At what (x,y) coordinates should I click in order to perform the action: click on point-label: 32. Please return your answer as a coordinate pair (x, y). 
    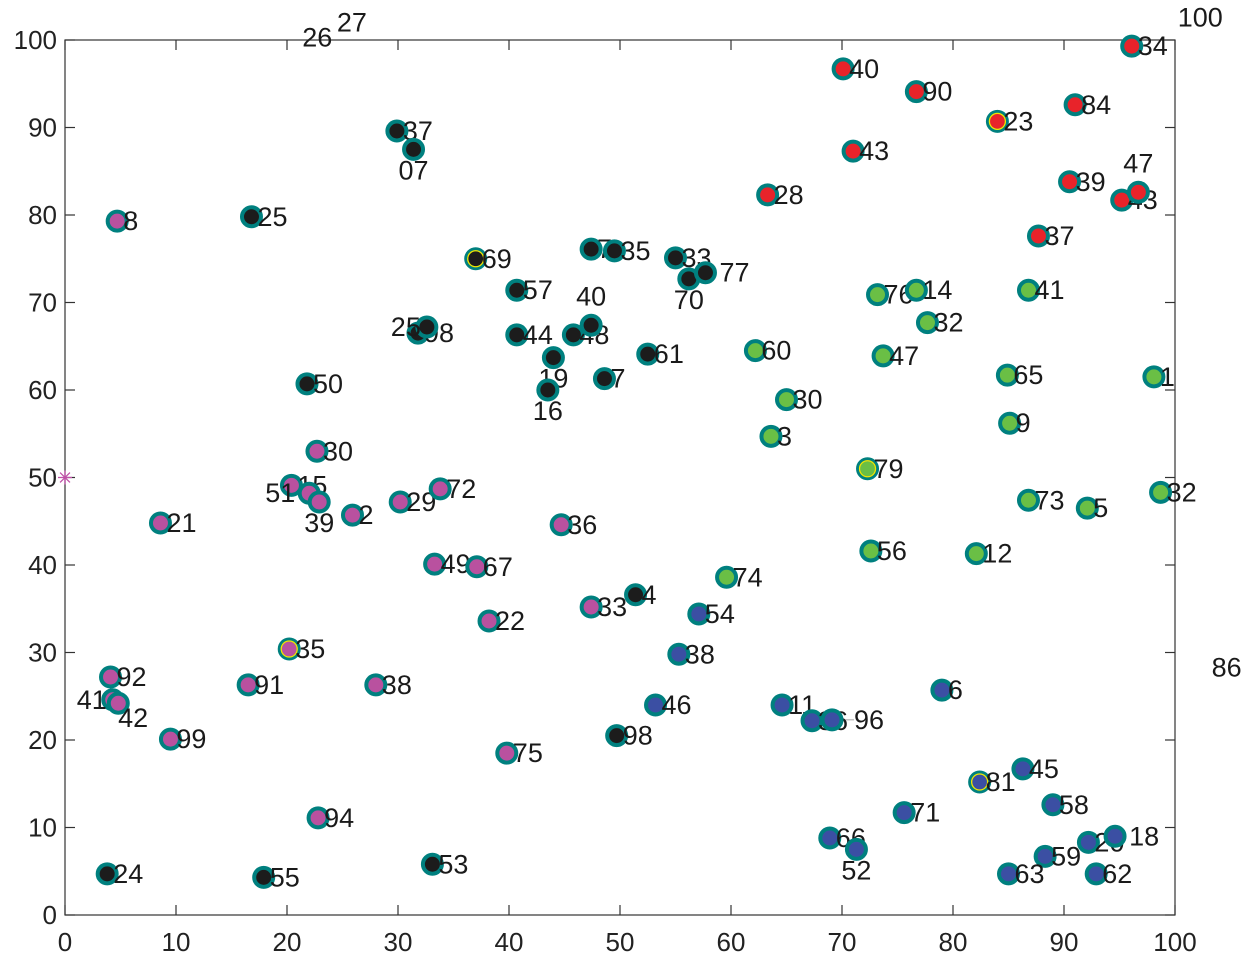
    Looking at the image, I should click on (1182, 492).